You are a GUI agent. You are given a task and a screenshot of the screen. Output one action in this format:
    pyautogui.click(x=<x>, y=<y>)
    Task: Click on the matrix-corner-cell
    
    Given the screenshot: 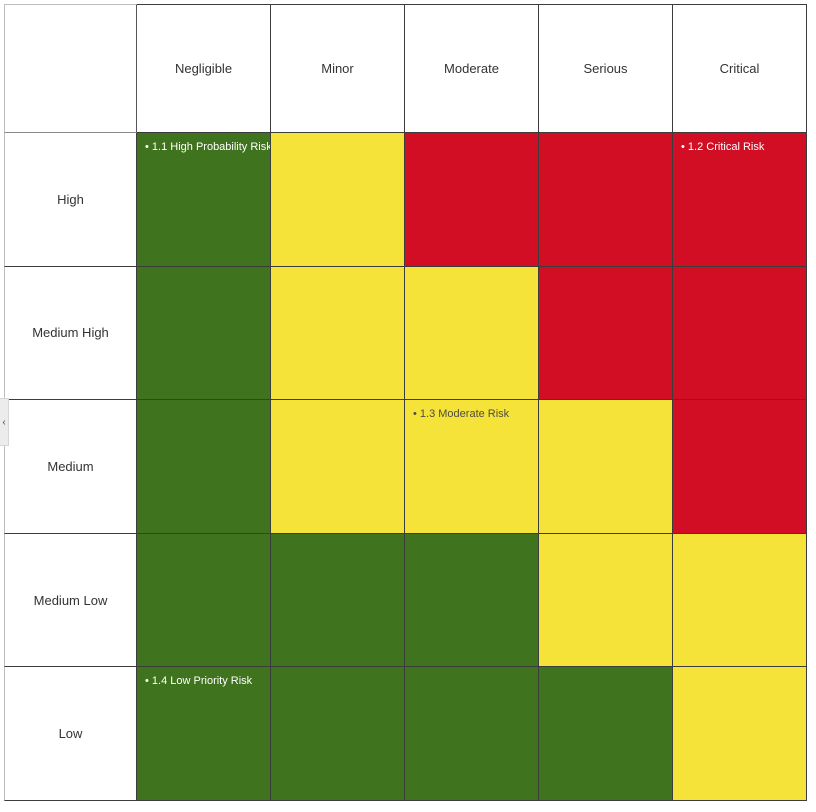 What is the action you would take?
    pyautogui.click(x=70, y=68)
    